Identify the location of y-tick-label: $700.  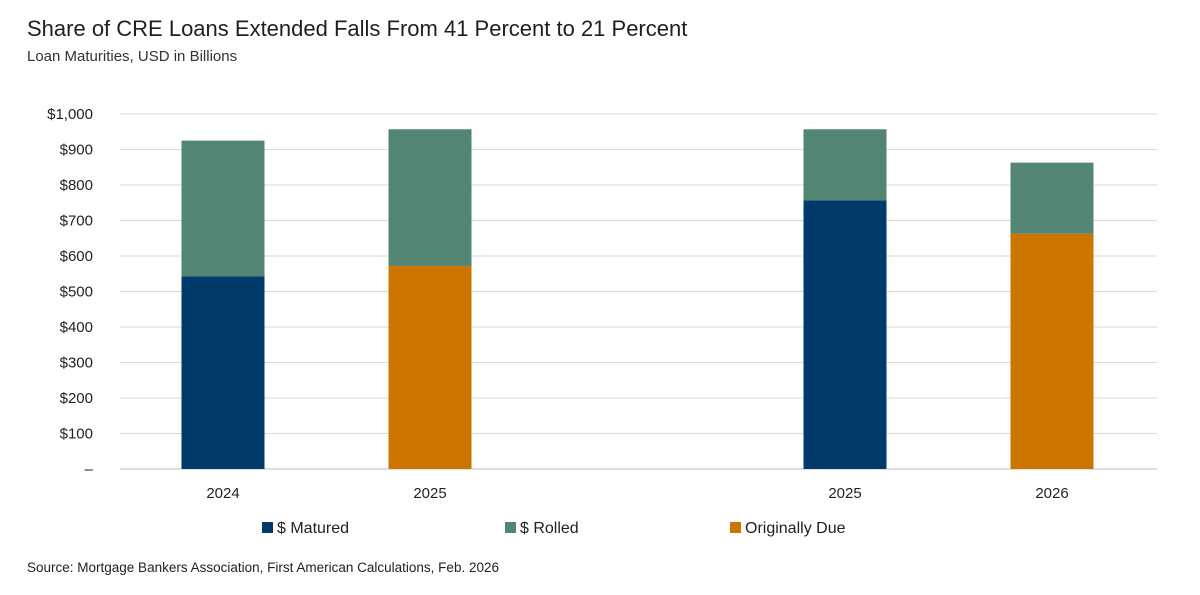
(76, 221).